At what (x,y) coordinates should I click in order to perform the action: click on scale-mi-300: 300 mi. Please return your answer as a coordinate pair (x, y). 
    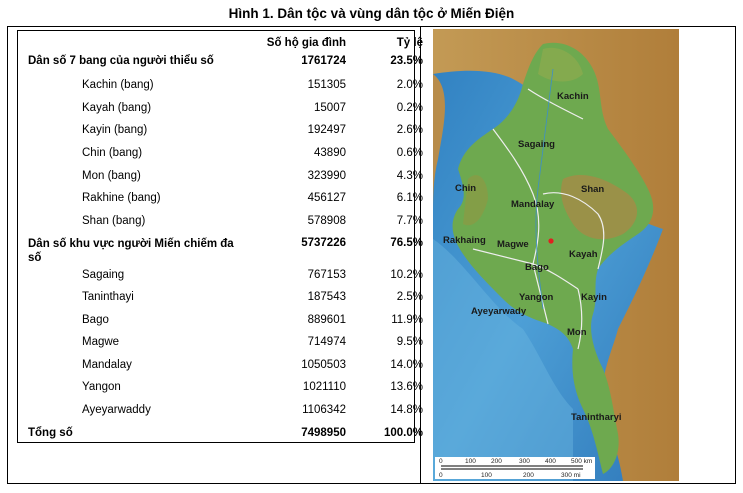
    Looking at the image, I should click on (571, 475).